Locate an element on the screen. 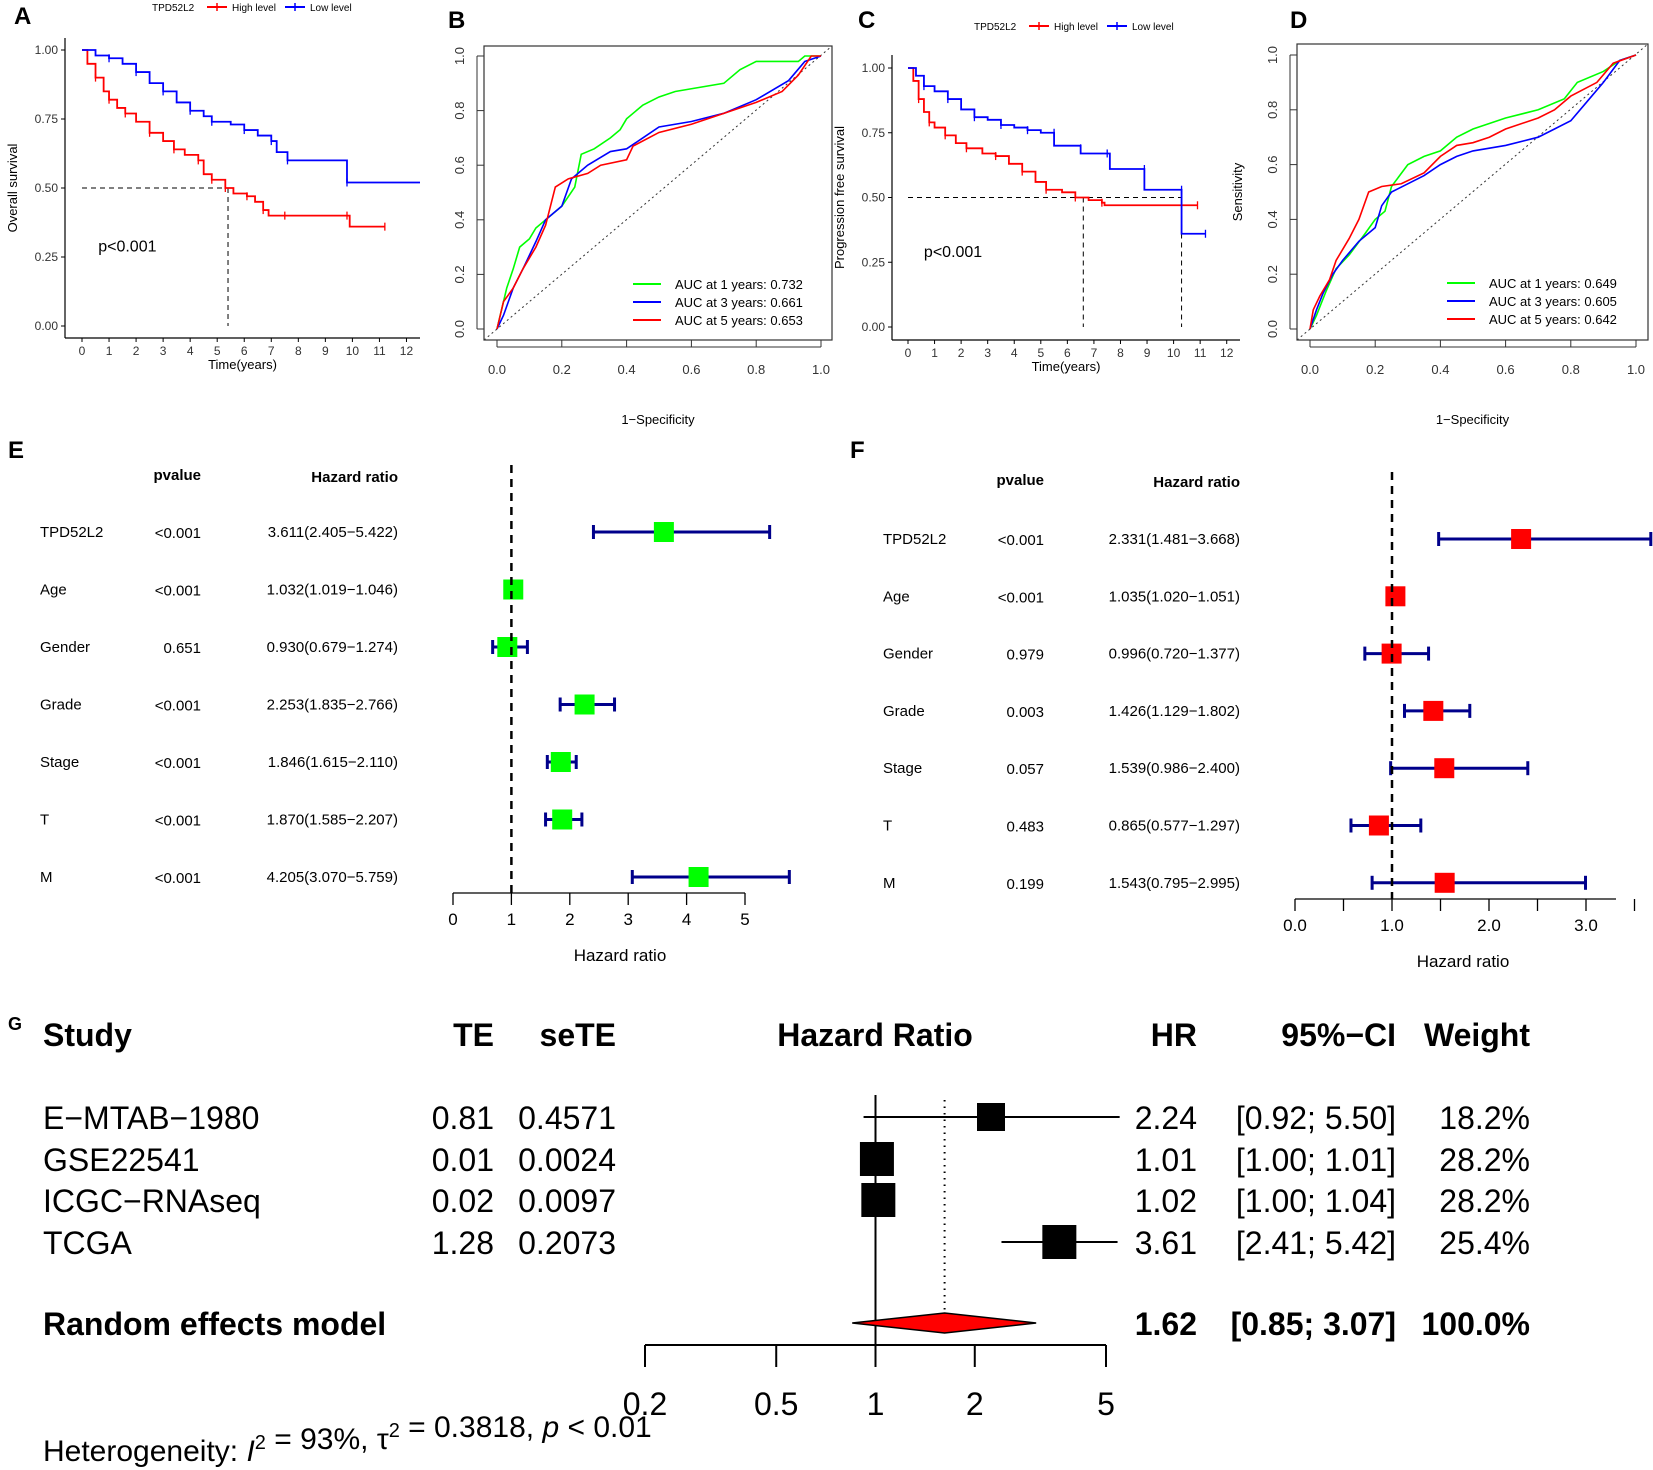 The image size is (1653, 1470). study-ci: [1.00; 1.04] is located at coordinates (1316, 1201).